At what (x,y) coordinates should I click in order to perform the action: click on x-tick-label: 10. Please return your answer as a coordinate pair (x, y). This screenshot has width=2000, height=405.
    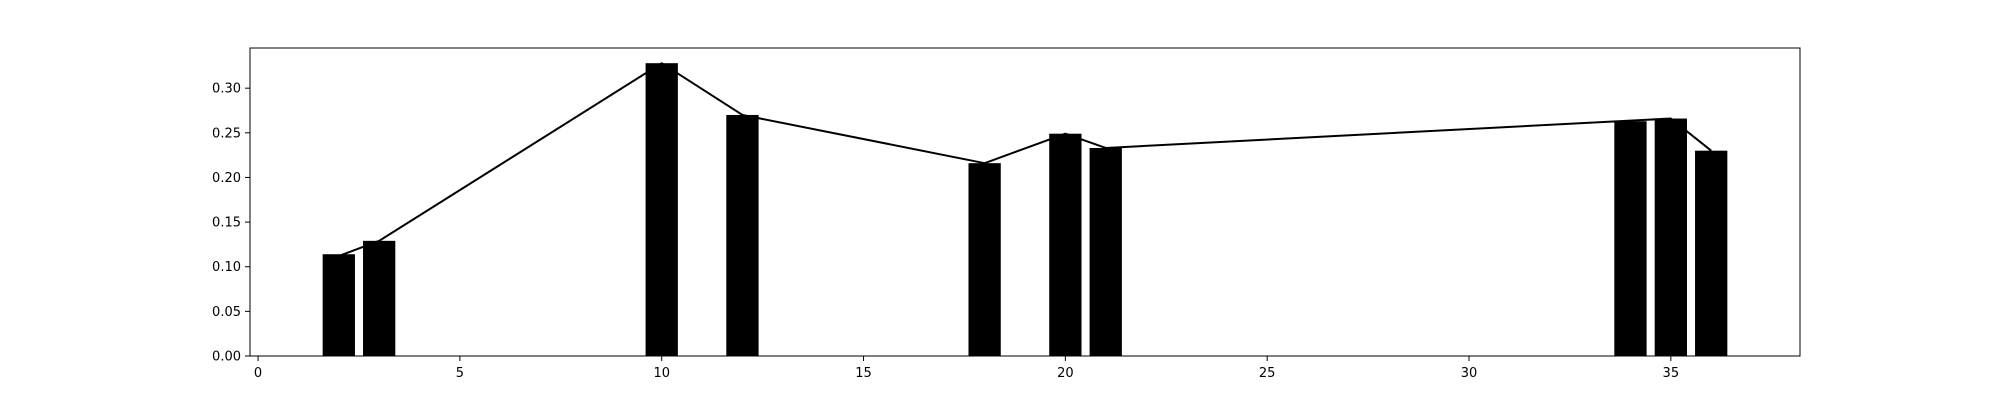
    Looking at the image, I should click on (661, 373).